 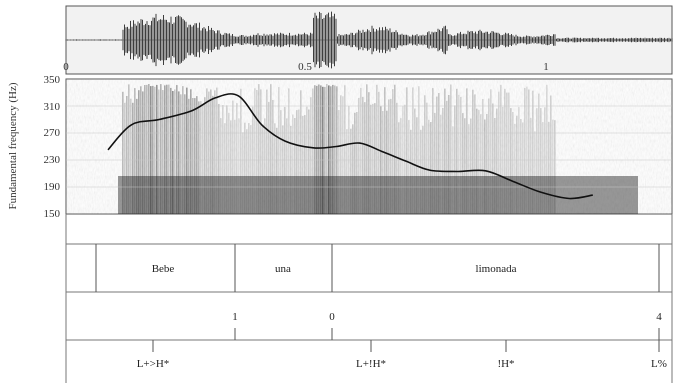 What do you see at coordinates (52, 160) in the screenshot?
I see `pitch-tick-230: 230` at bounding box center [52, 160].